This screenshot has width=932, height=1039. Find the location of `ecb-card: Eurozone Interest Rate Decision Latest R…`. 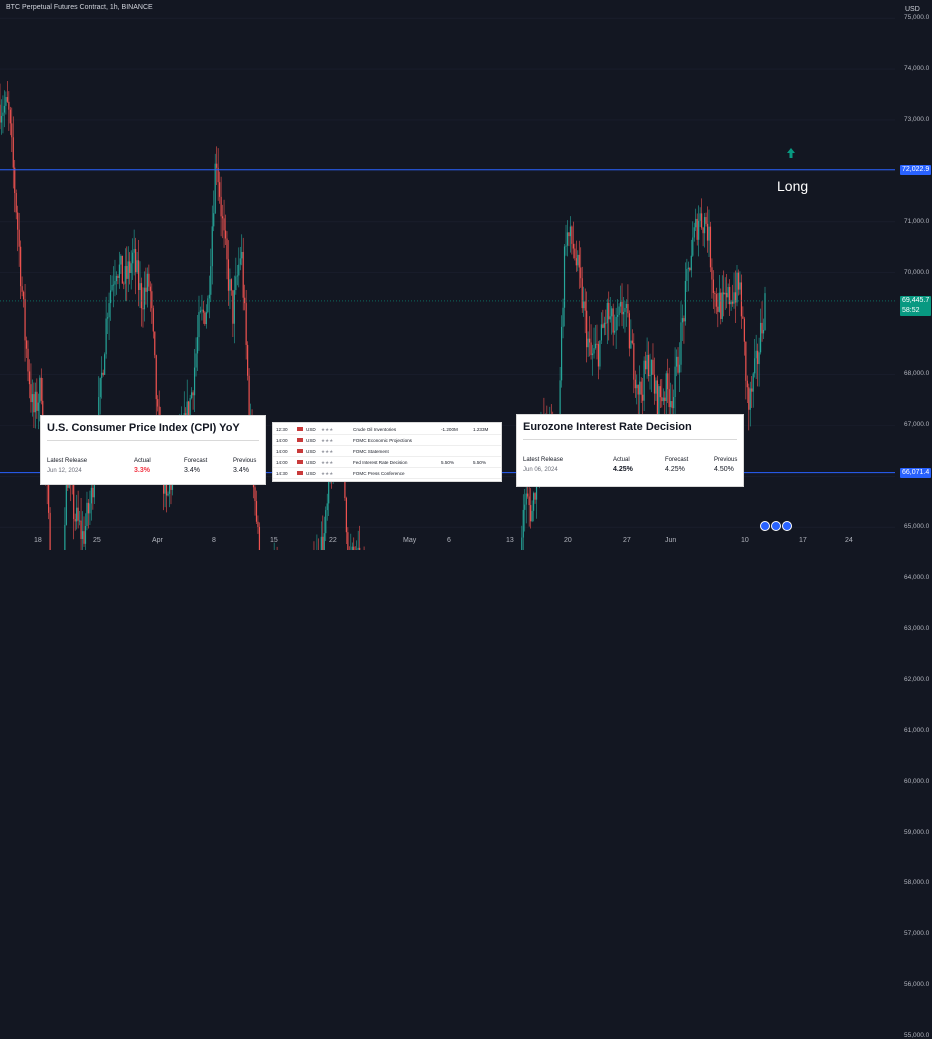

ecb-card: Eurozone Interest Rate Decision Latest R… is located at coordinates (630, 450).